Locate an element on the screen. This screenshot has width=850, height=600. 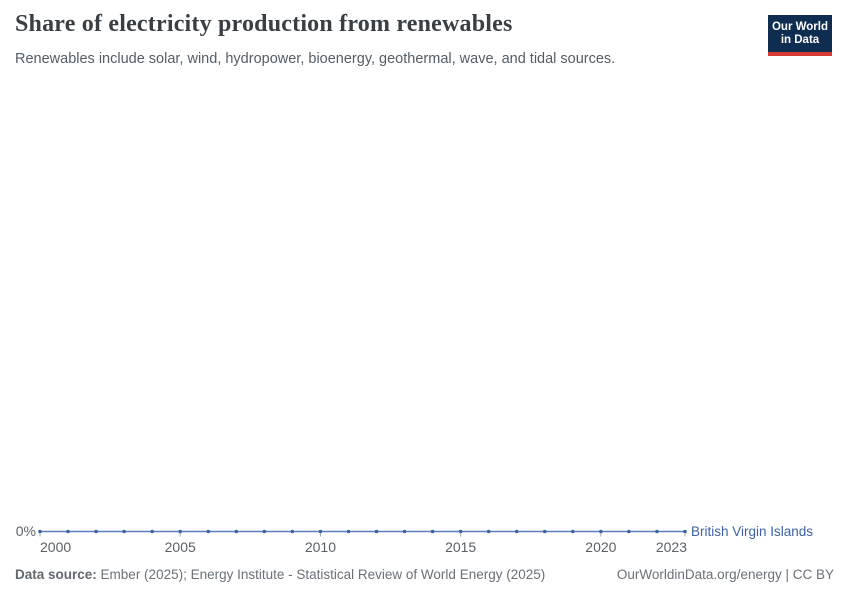
owid-credit-link: OurWorldinData.org/energy | CC BY is located at coordinates (725, 574).